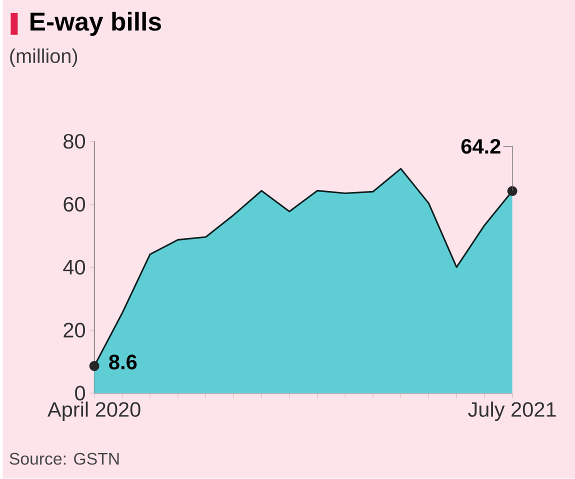 The image size is (575, 479). I want to click on x-tick-label: July 2021, so click(512, 412).